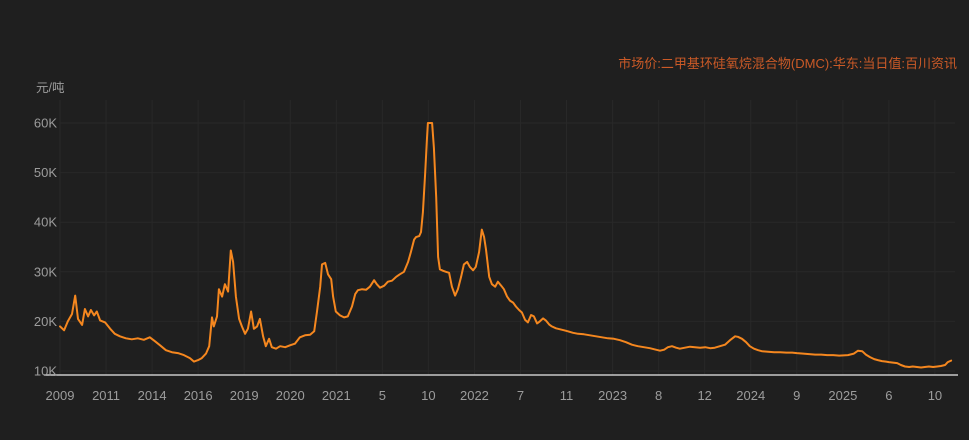 The width and height of the screenshot is (969, 440). What do you see at coordinates (244, 395) in the screenshot?
I see `x-tick-label: 2019` at bounding box center [244, 395].